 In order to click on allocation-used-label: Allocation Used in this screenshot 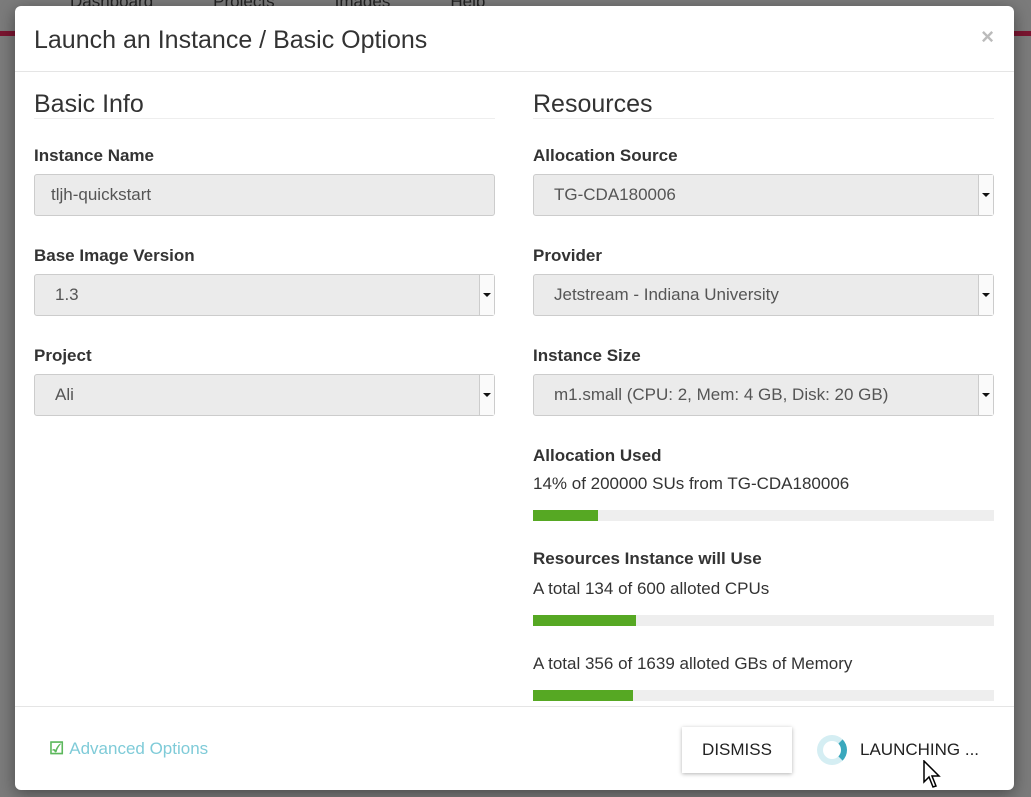, I will do `click(597, 455)`.